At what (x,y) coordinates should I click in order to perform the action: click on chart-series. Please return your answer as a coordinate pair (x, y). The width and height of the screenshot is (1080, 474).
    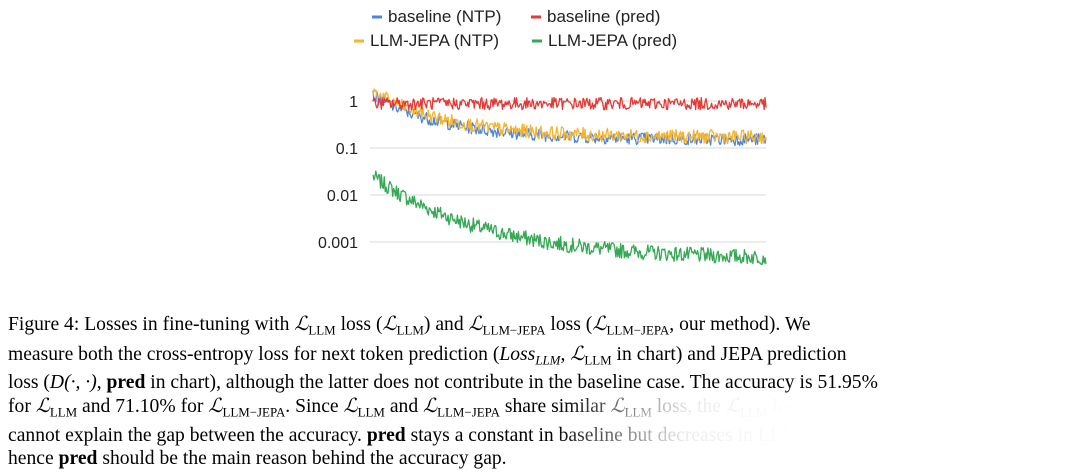
    Looking at the image, I should click on (569, 177).